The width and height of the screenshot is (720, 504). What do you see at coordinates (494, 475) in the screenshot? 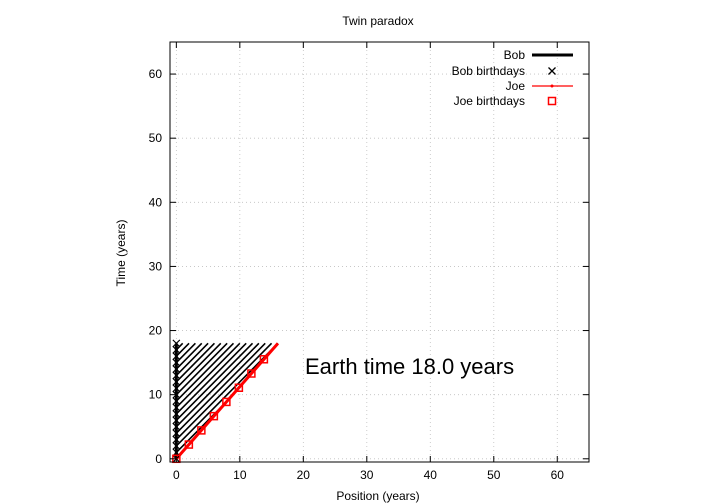
I see `x-tick-label: 50` at bounding box center [494, 475].